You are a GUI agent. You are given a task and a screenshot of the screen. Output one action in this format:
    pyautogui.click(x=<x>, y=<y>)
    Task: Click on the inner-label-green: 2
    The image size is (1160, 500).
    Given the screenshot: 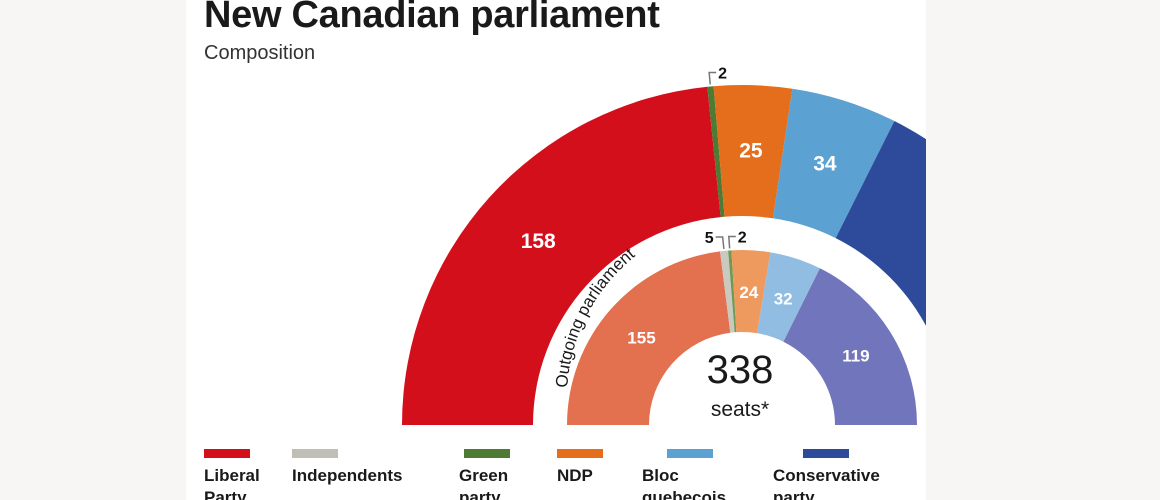 What is the action you would take?
    pyautogui.click(x=742, y=237)
    